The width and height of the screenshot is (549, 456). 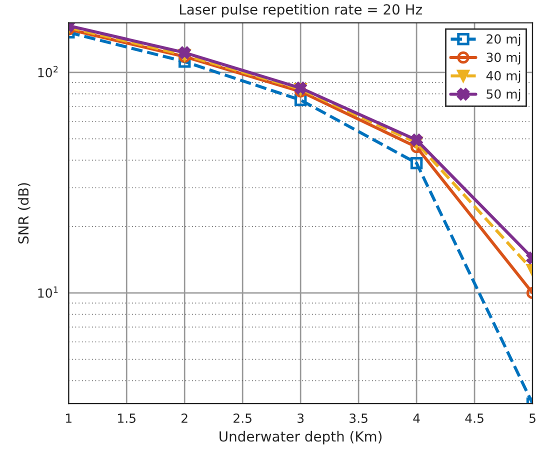 What do you see at coordinates (301, 418) in the screenshot?
I see `x-tick-label: 3` at bounding box center [301, 418].